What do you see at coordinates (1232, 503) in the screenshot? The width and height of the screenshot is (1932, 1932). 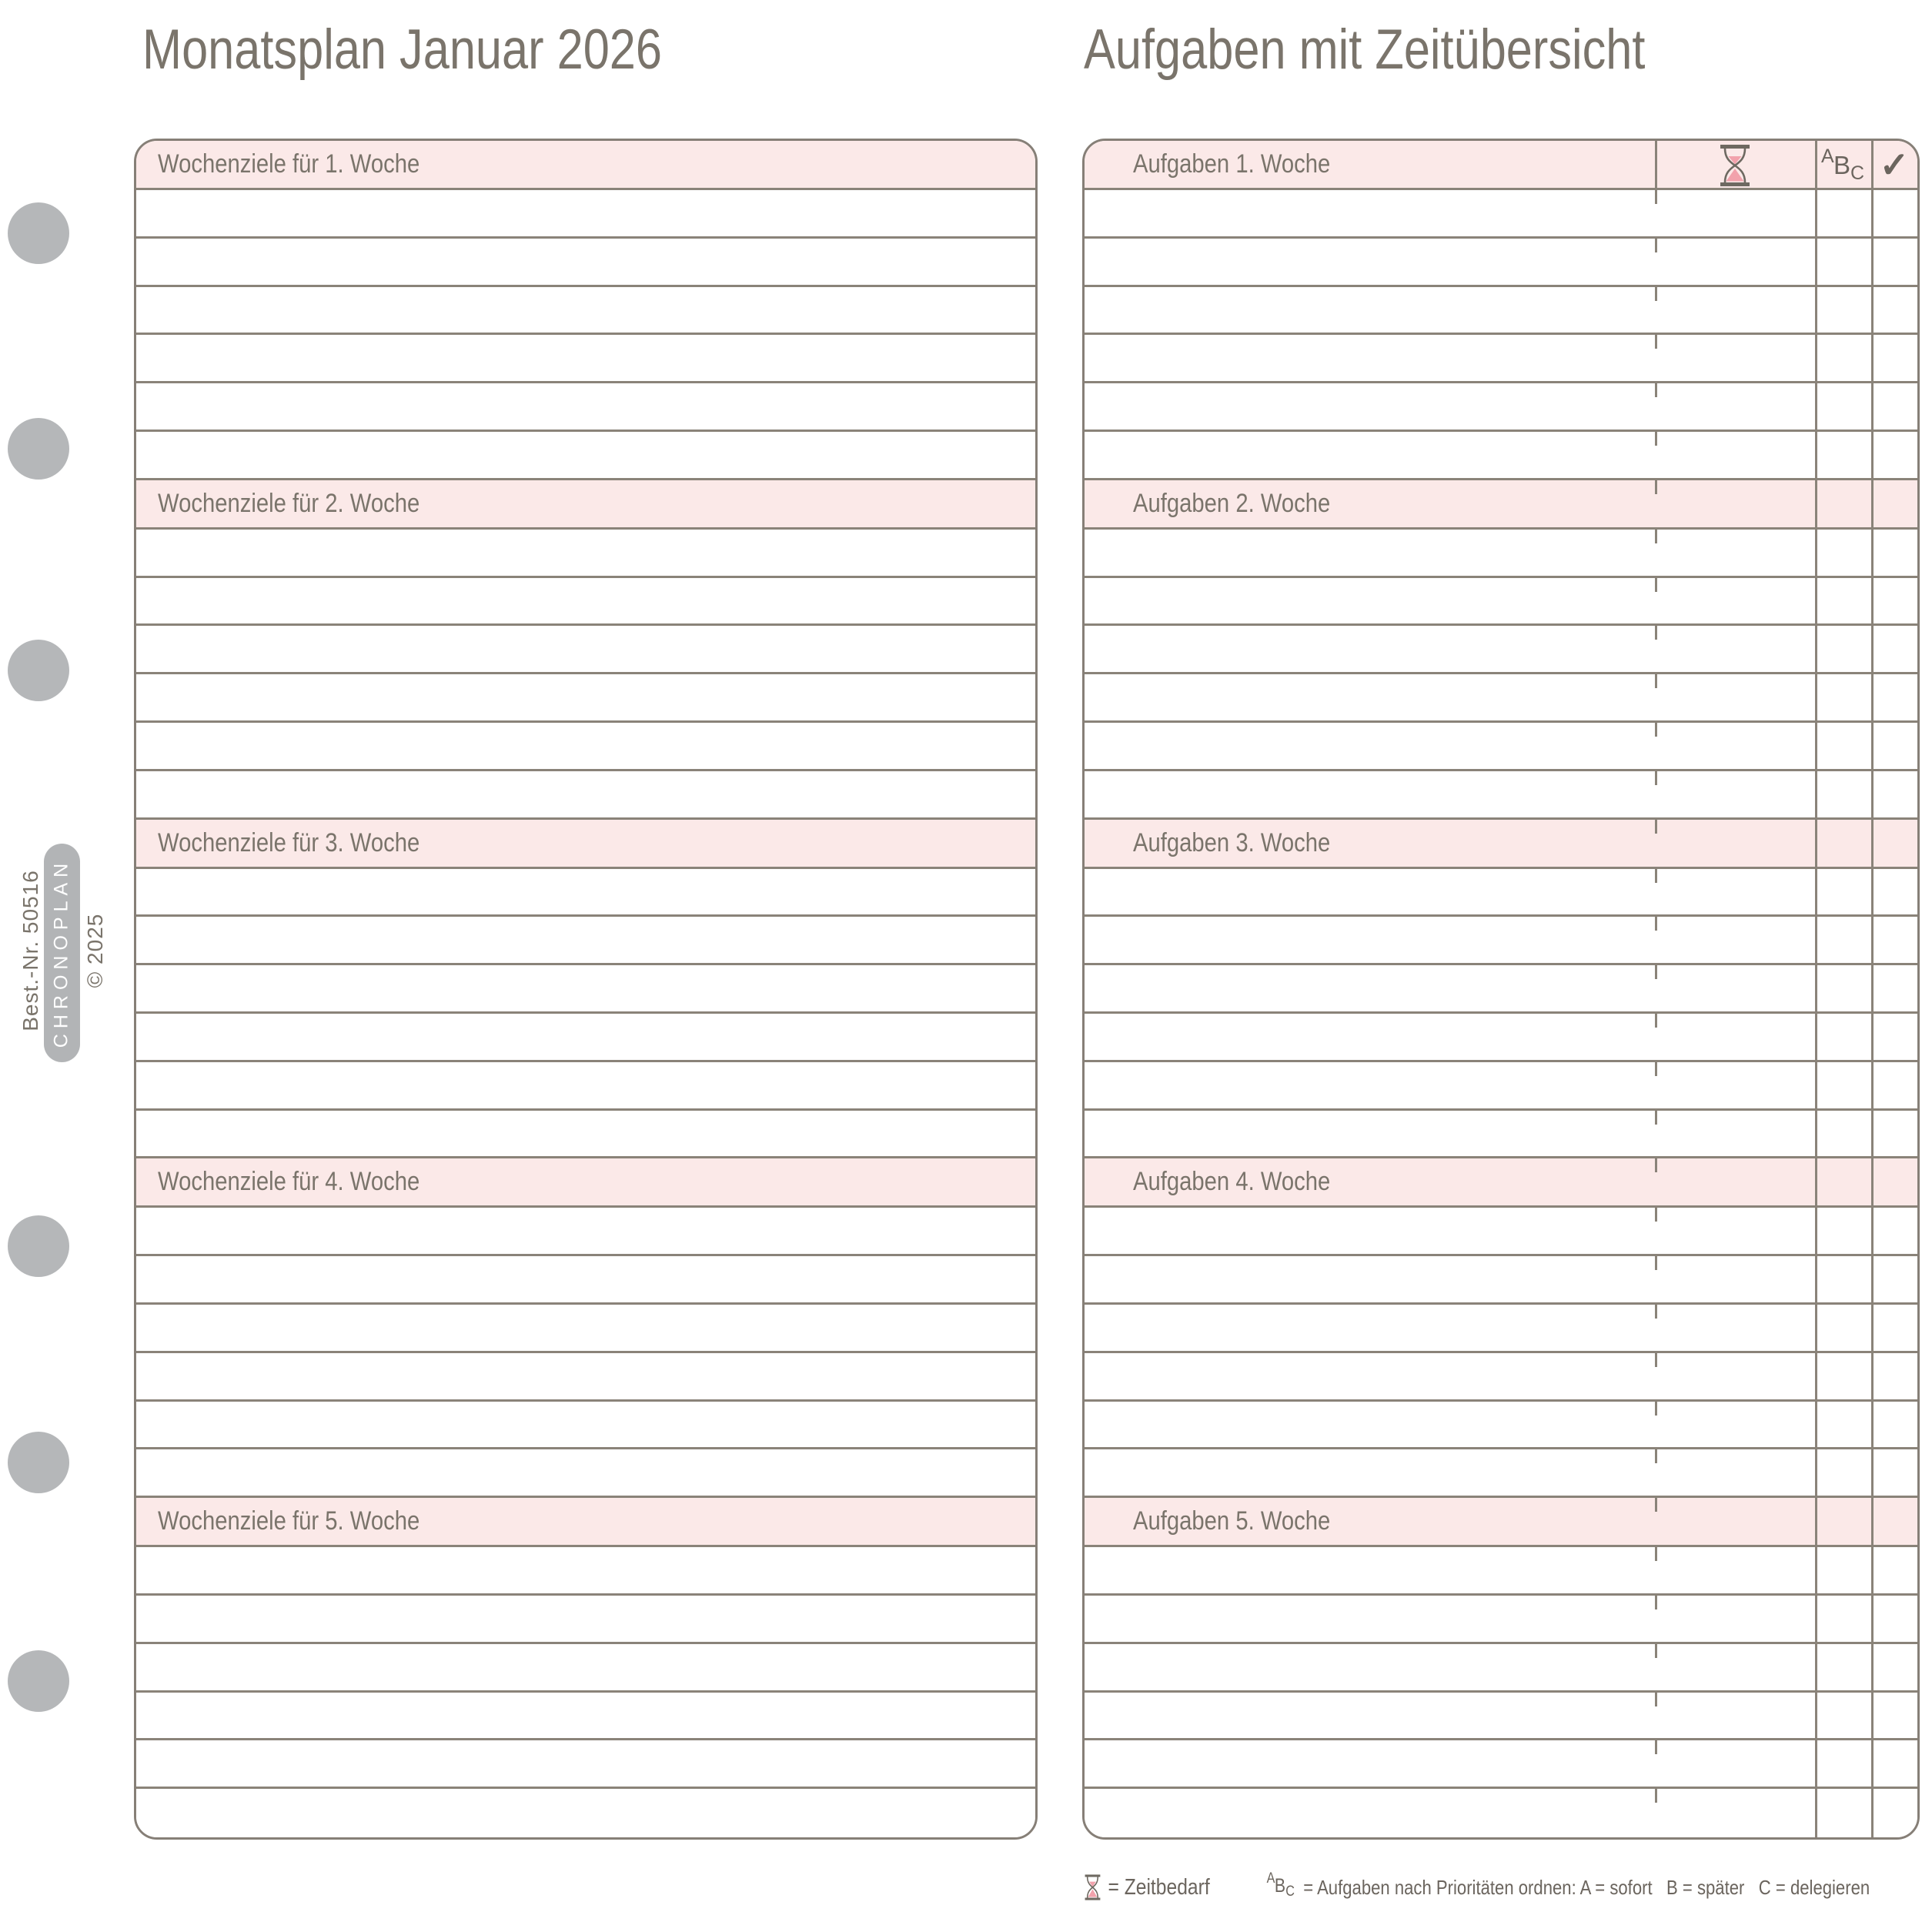 I see `tasks-header-label: Aufgaben 2. Woche` at bounding box center [1232, 503].